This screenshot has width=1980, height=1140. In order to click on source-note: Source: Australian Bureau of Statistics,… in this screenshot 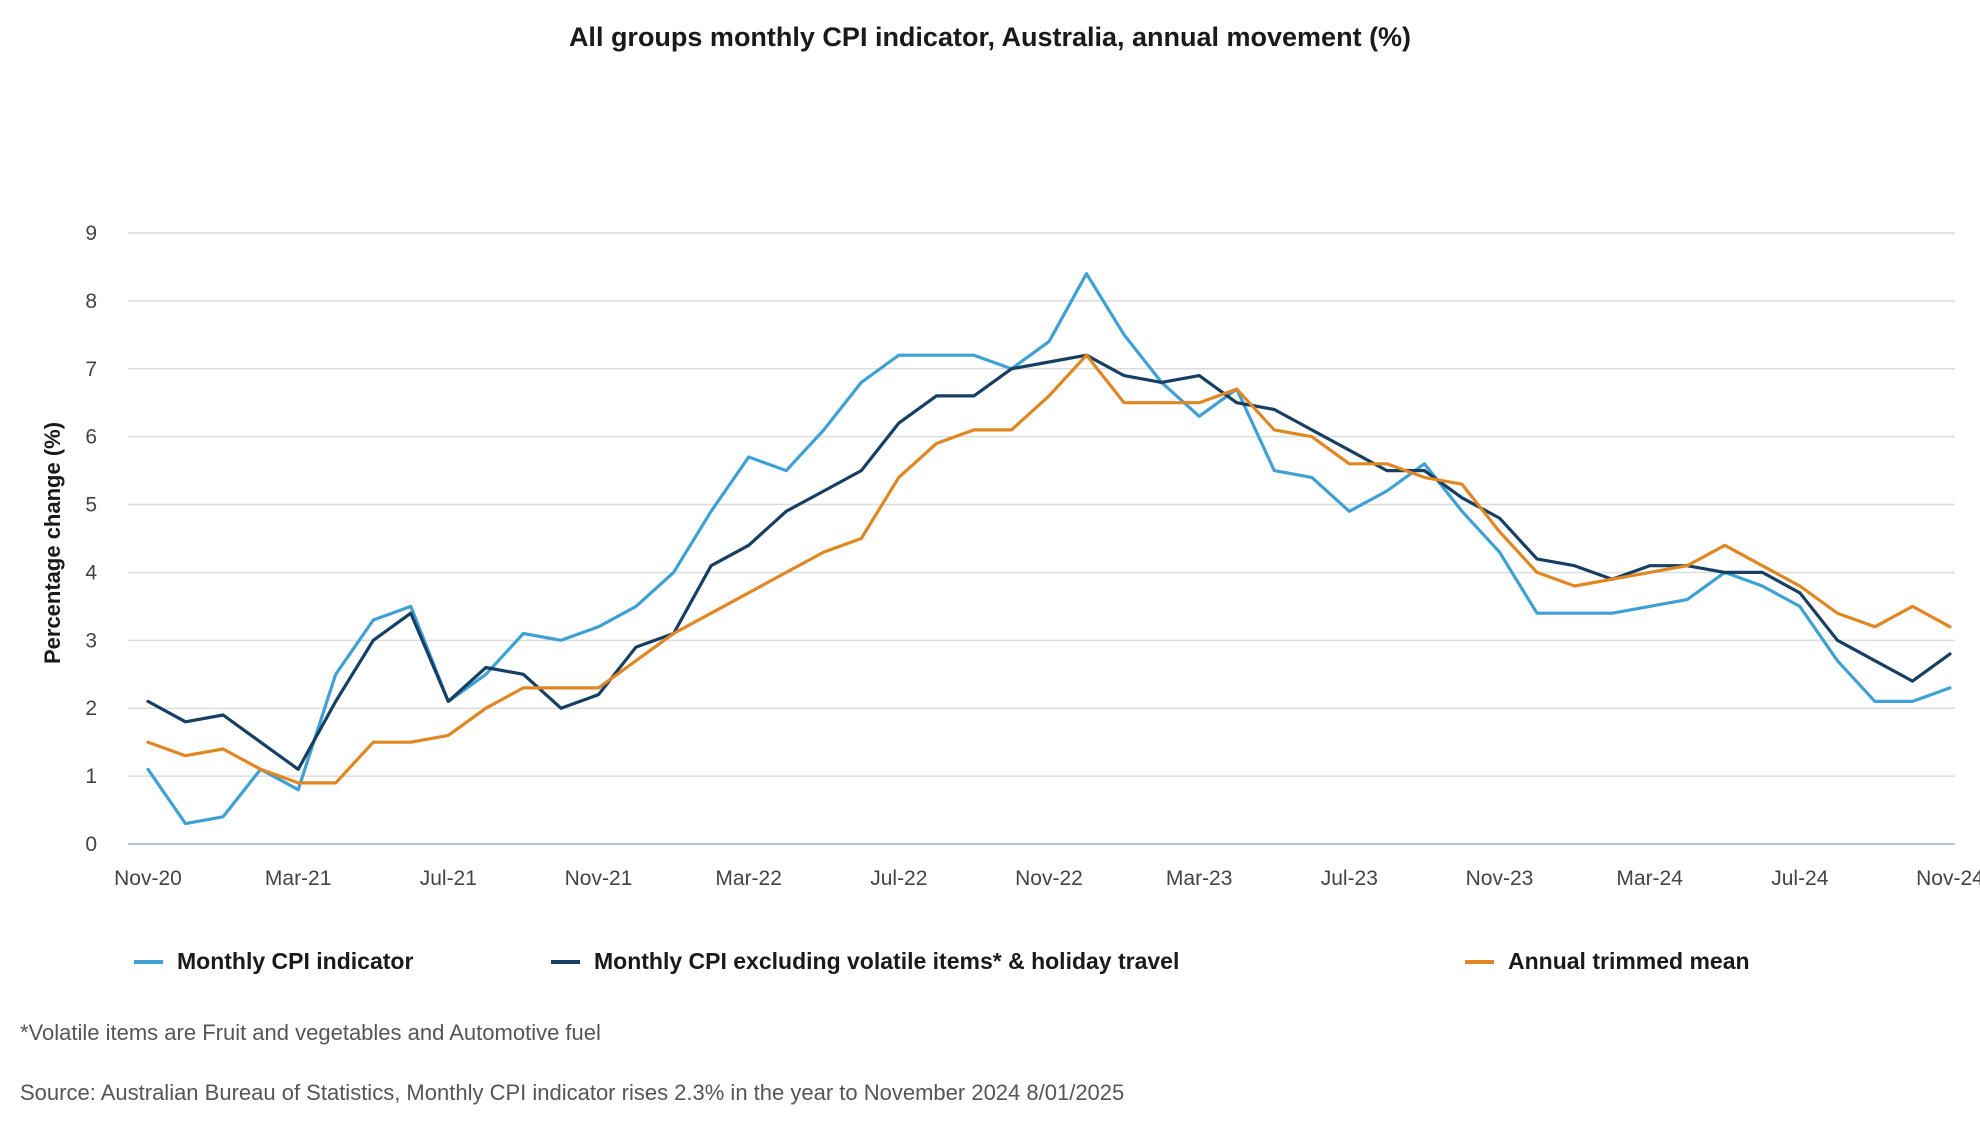, I will do `click(572, 1092)`.